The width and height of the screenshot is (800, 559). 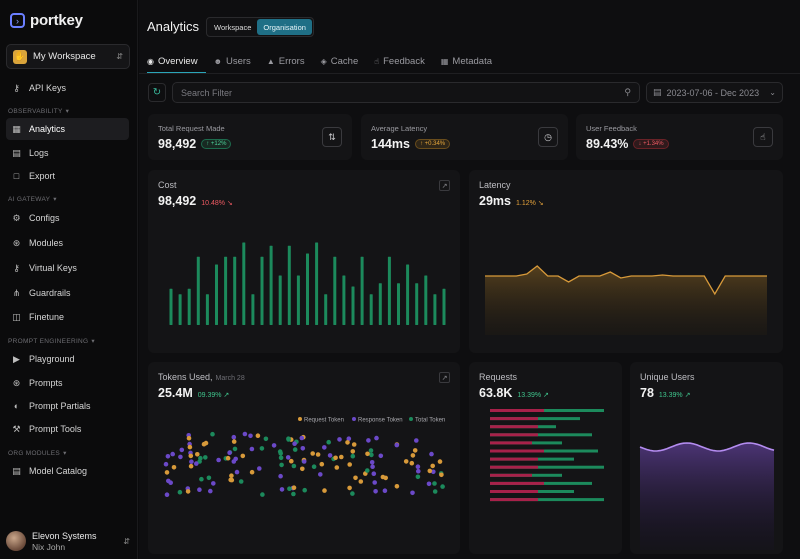 I want to click on toggle-organisation: Organisation, so click(x=284, y=27).